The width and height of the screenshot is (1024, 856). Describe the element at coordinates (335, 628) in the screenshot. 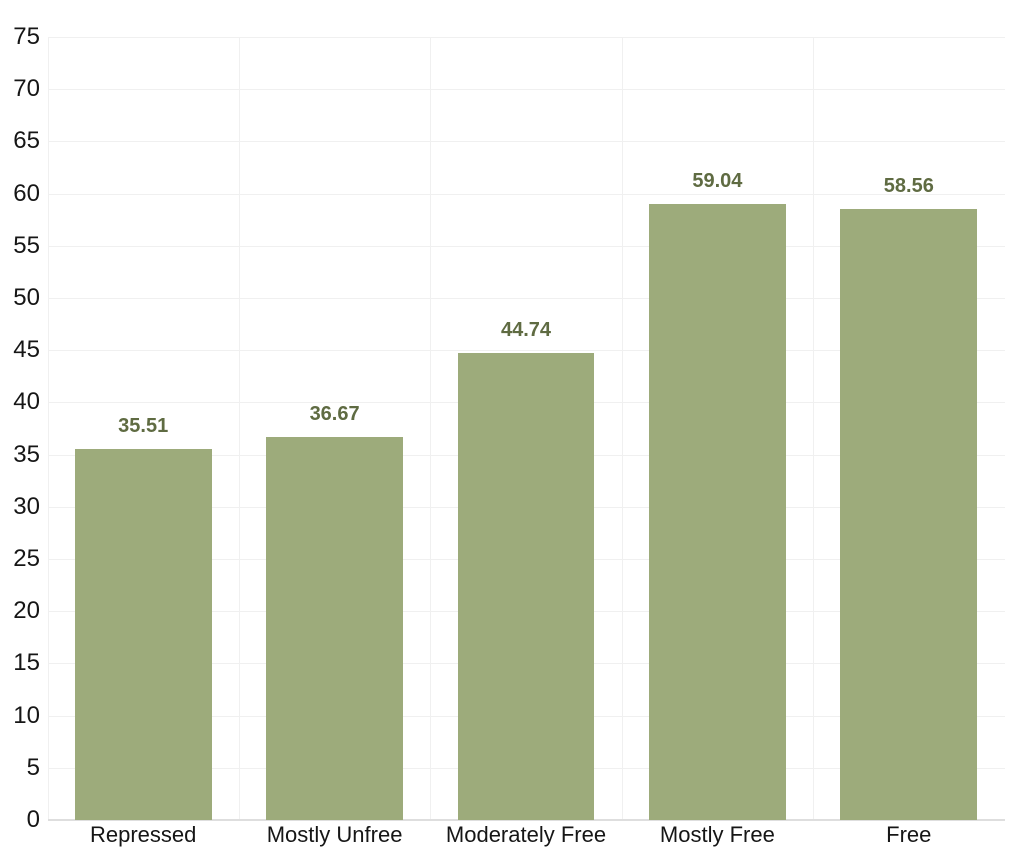

I see `bar-mostly-unfree` at that location.